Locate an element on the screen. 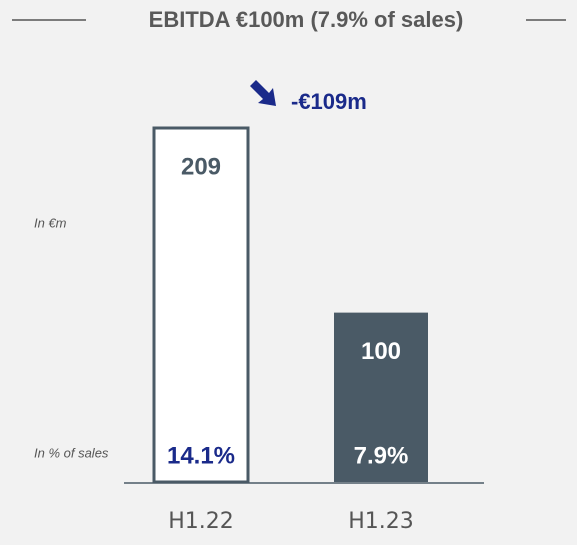 The image size is (577, 545). chart-title: EBITDA €100m (7.9% of sales) is located at coordinates (306, 19).